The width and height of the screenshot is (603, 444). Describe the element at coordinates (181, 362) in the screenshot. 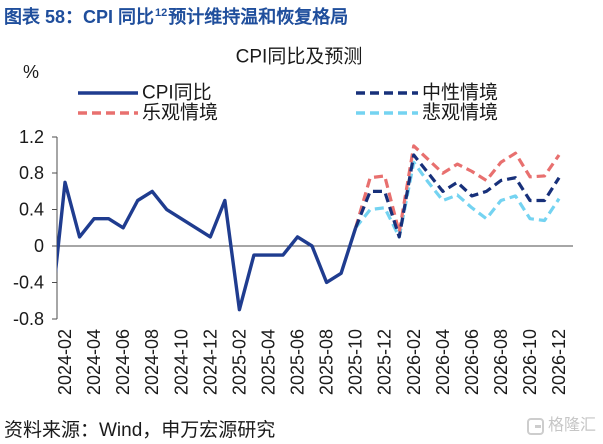

I see `x-tick-label: 2024-10` at that location.